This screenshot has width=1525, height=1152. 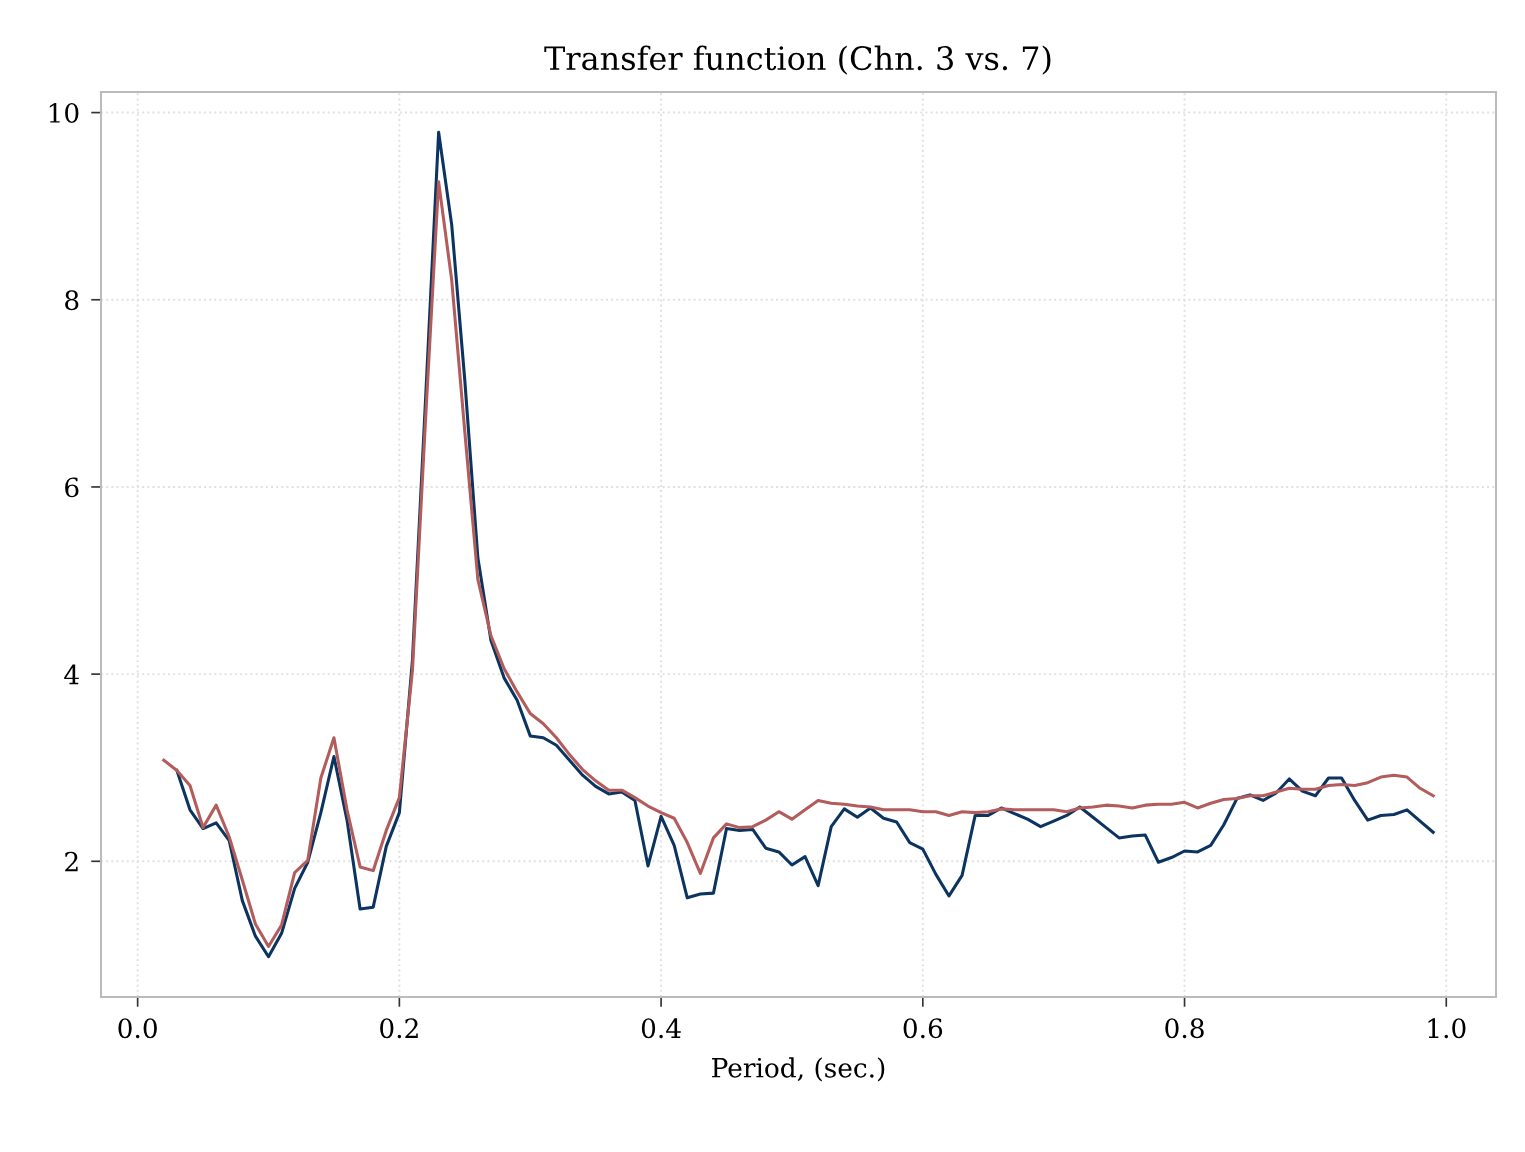 What do you see at coordinates (72, 487) in the screenshot?
I see `y-tick-label: 6` at bounding box center [72, 487].